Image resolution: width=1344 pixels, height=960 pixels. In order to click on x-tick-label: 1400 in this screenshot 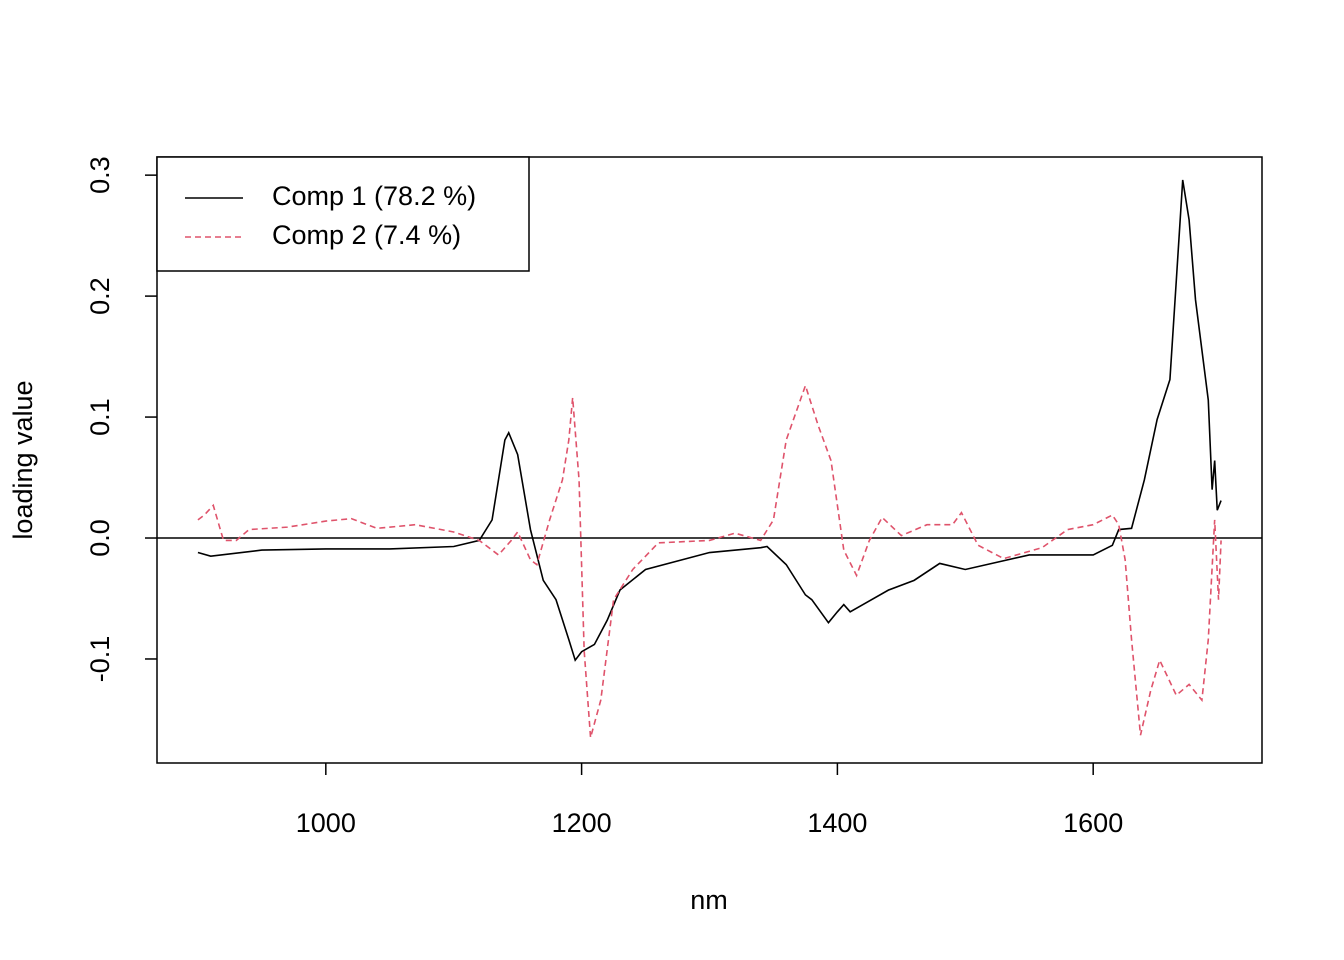, I will do `click(837, 823)`.